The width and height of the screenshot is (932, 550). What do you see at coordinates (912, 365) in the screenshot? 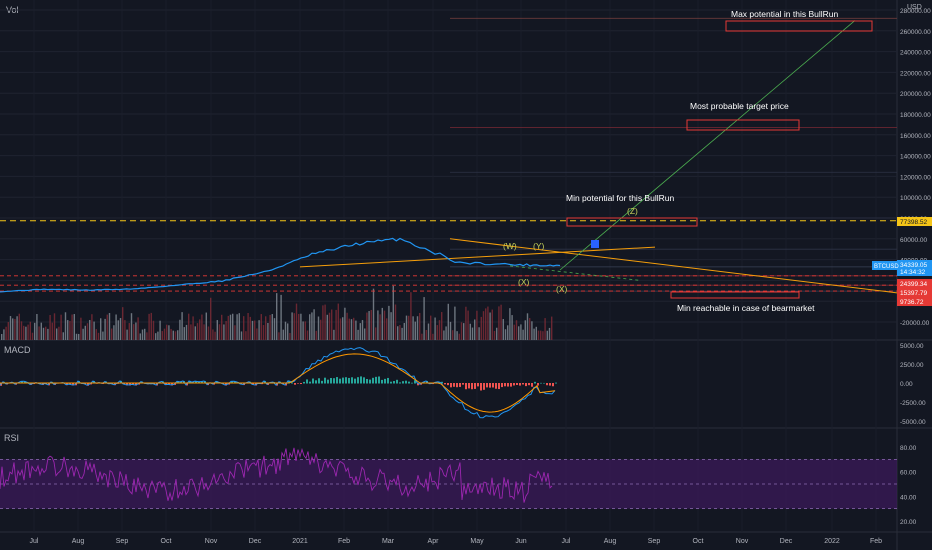
I see `macd-tick-label: 2500.00` at bounding box center [912, 365].